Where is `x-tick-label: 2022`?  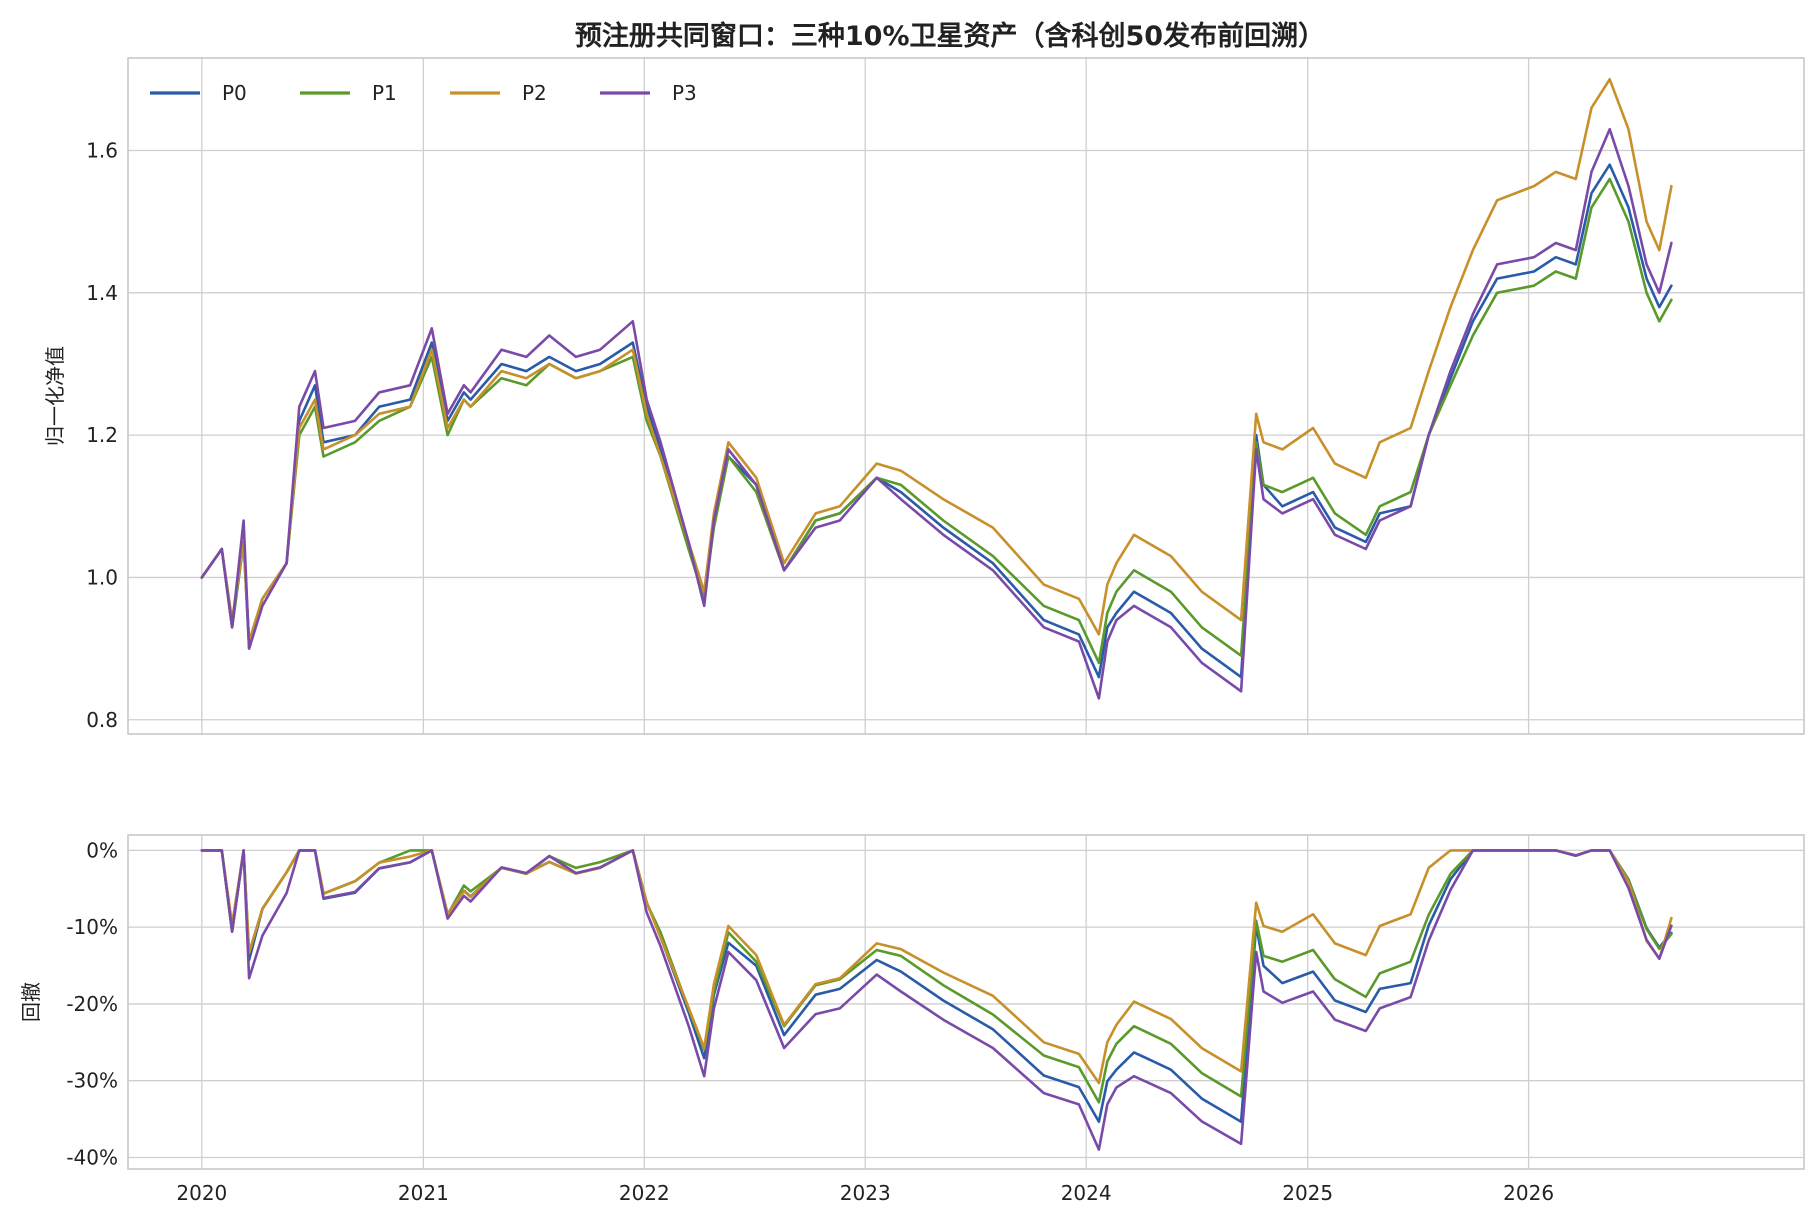
x-tick-label: 2022 is located at coordinates (644, 1193).